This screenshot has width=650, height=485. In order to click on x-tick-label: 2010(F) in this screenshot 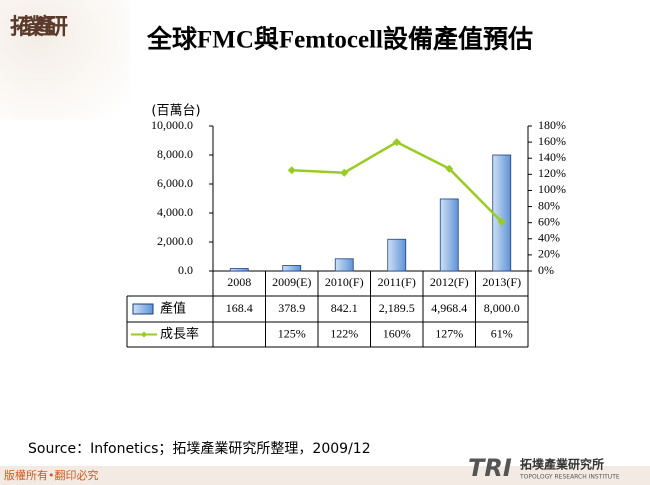, I will do `click(344, 282)`.